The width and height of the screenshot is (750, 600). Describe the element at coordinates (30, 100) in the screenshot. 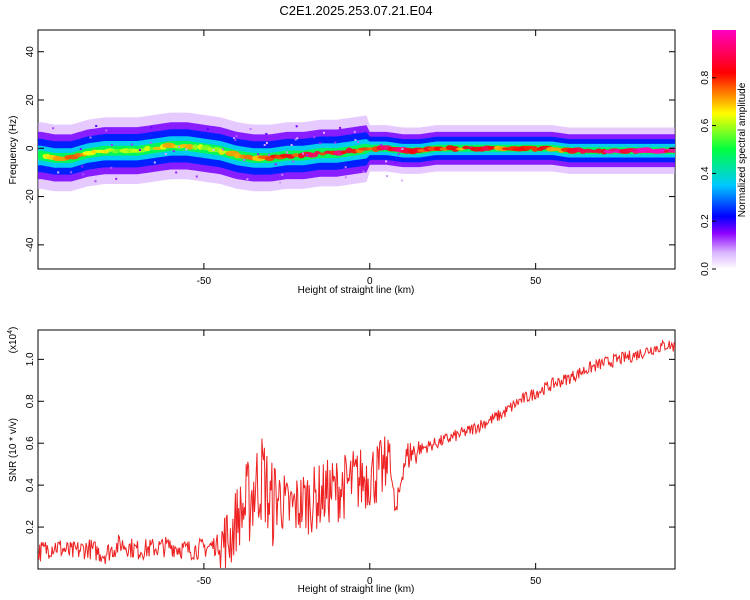

I see `spectrogram-y-tick-label: 20` at that location.